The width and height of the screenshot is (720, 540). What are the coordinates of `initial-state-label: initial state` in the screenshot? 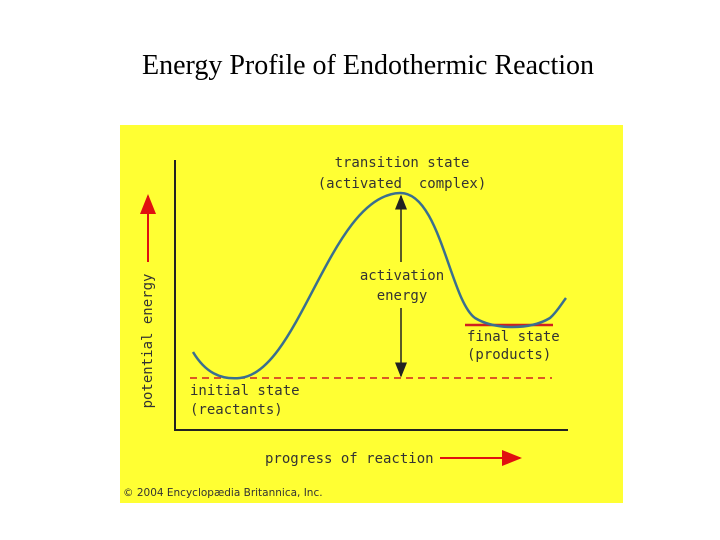 It's located at (245, 391).